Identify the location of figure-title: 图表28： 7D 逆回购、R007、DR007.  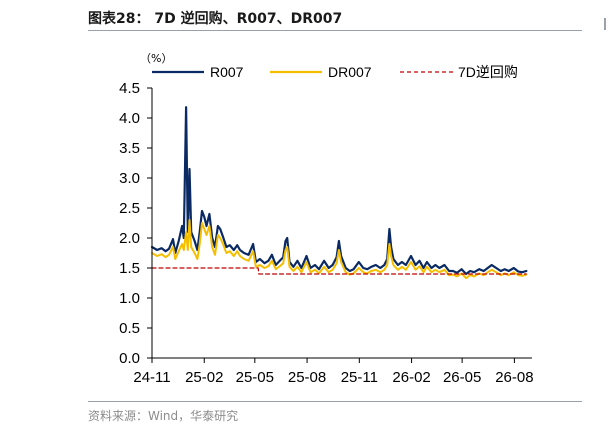
(215, 19).